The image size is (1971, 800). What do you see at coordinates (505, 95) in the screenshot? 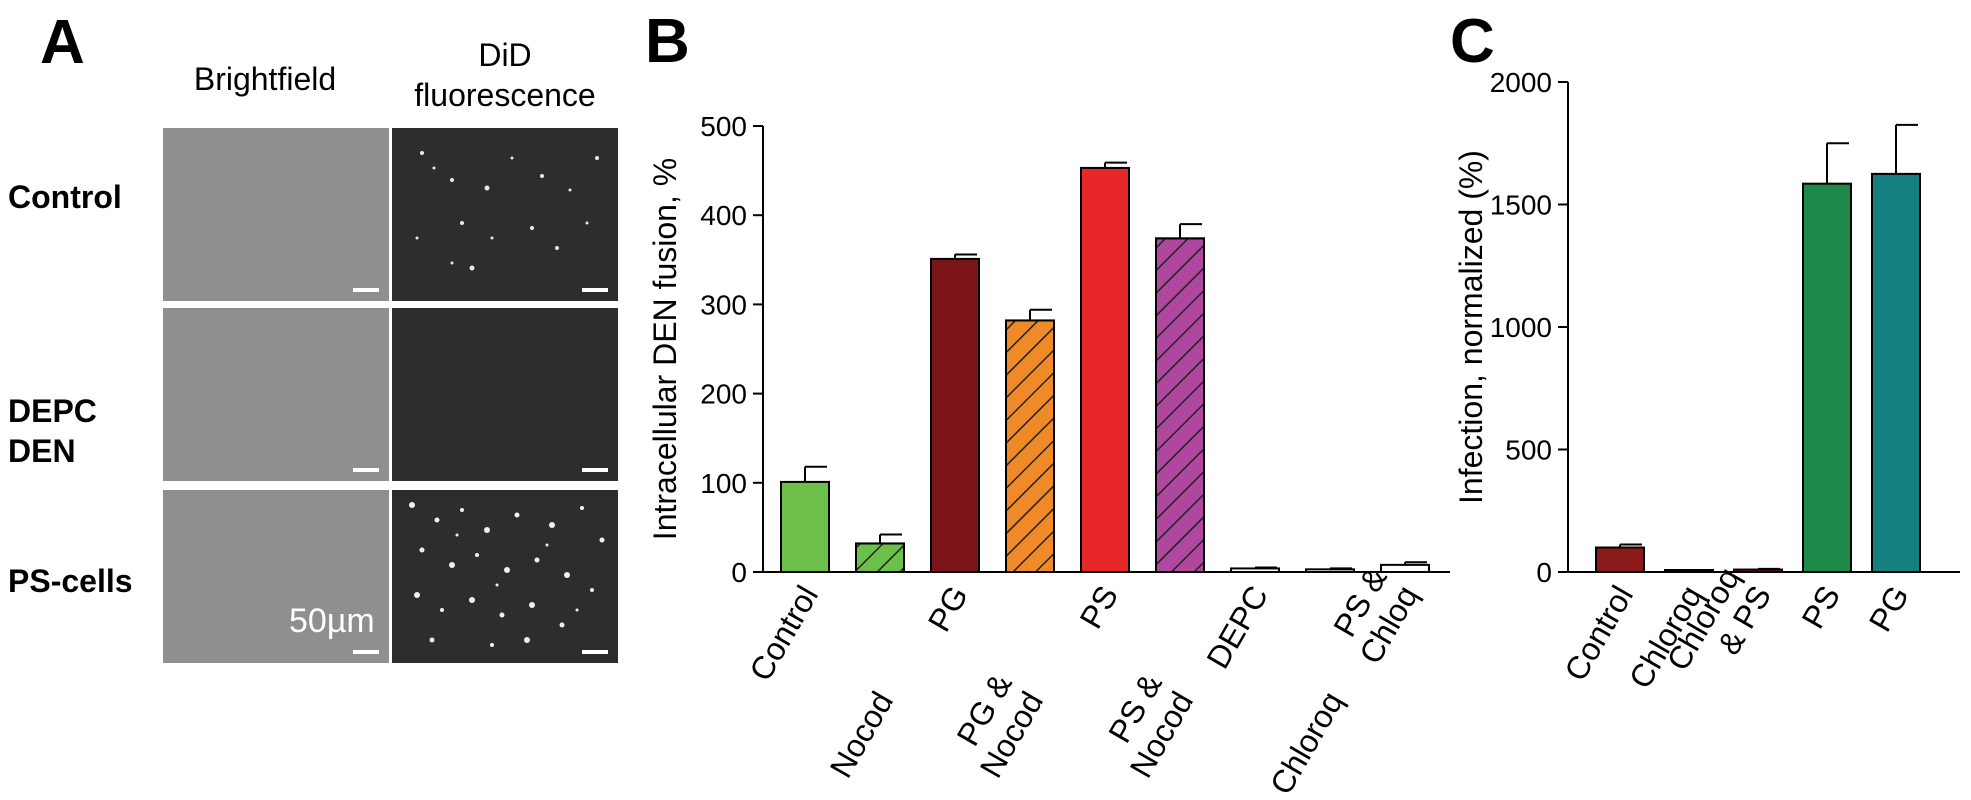
I see `fluorescence-heading: fluorescence` at bounding box center [505, 95].